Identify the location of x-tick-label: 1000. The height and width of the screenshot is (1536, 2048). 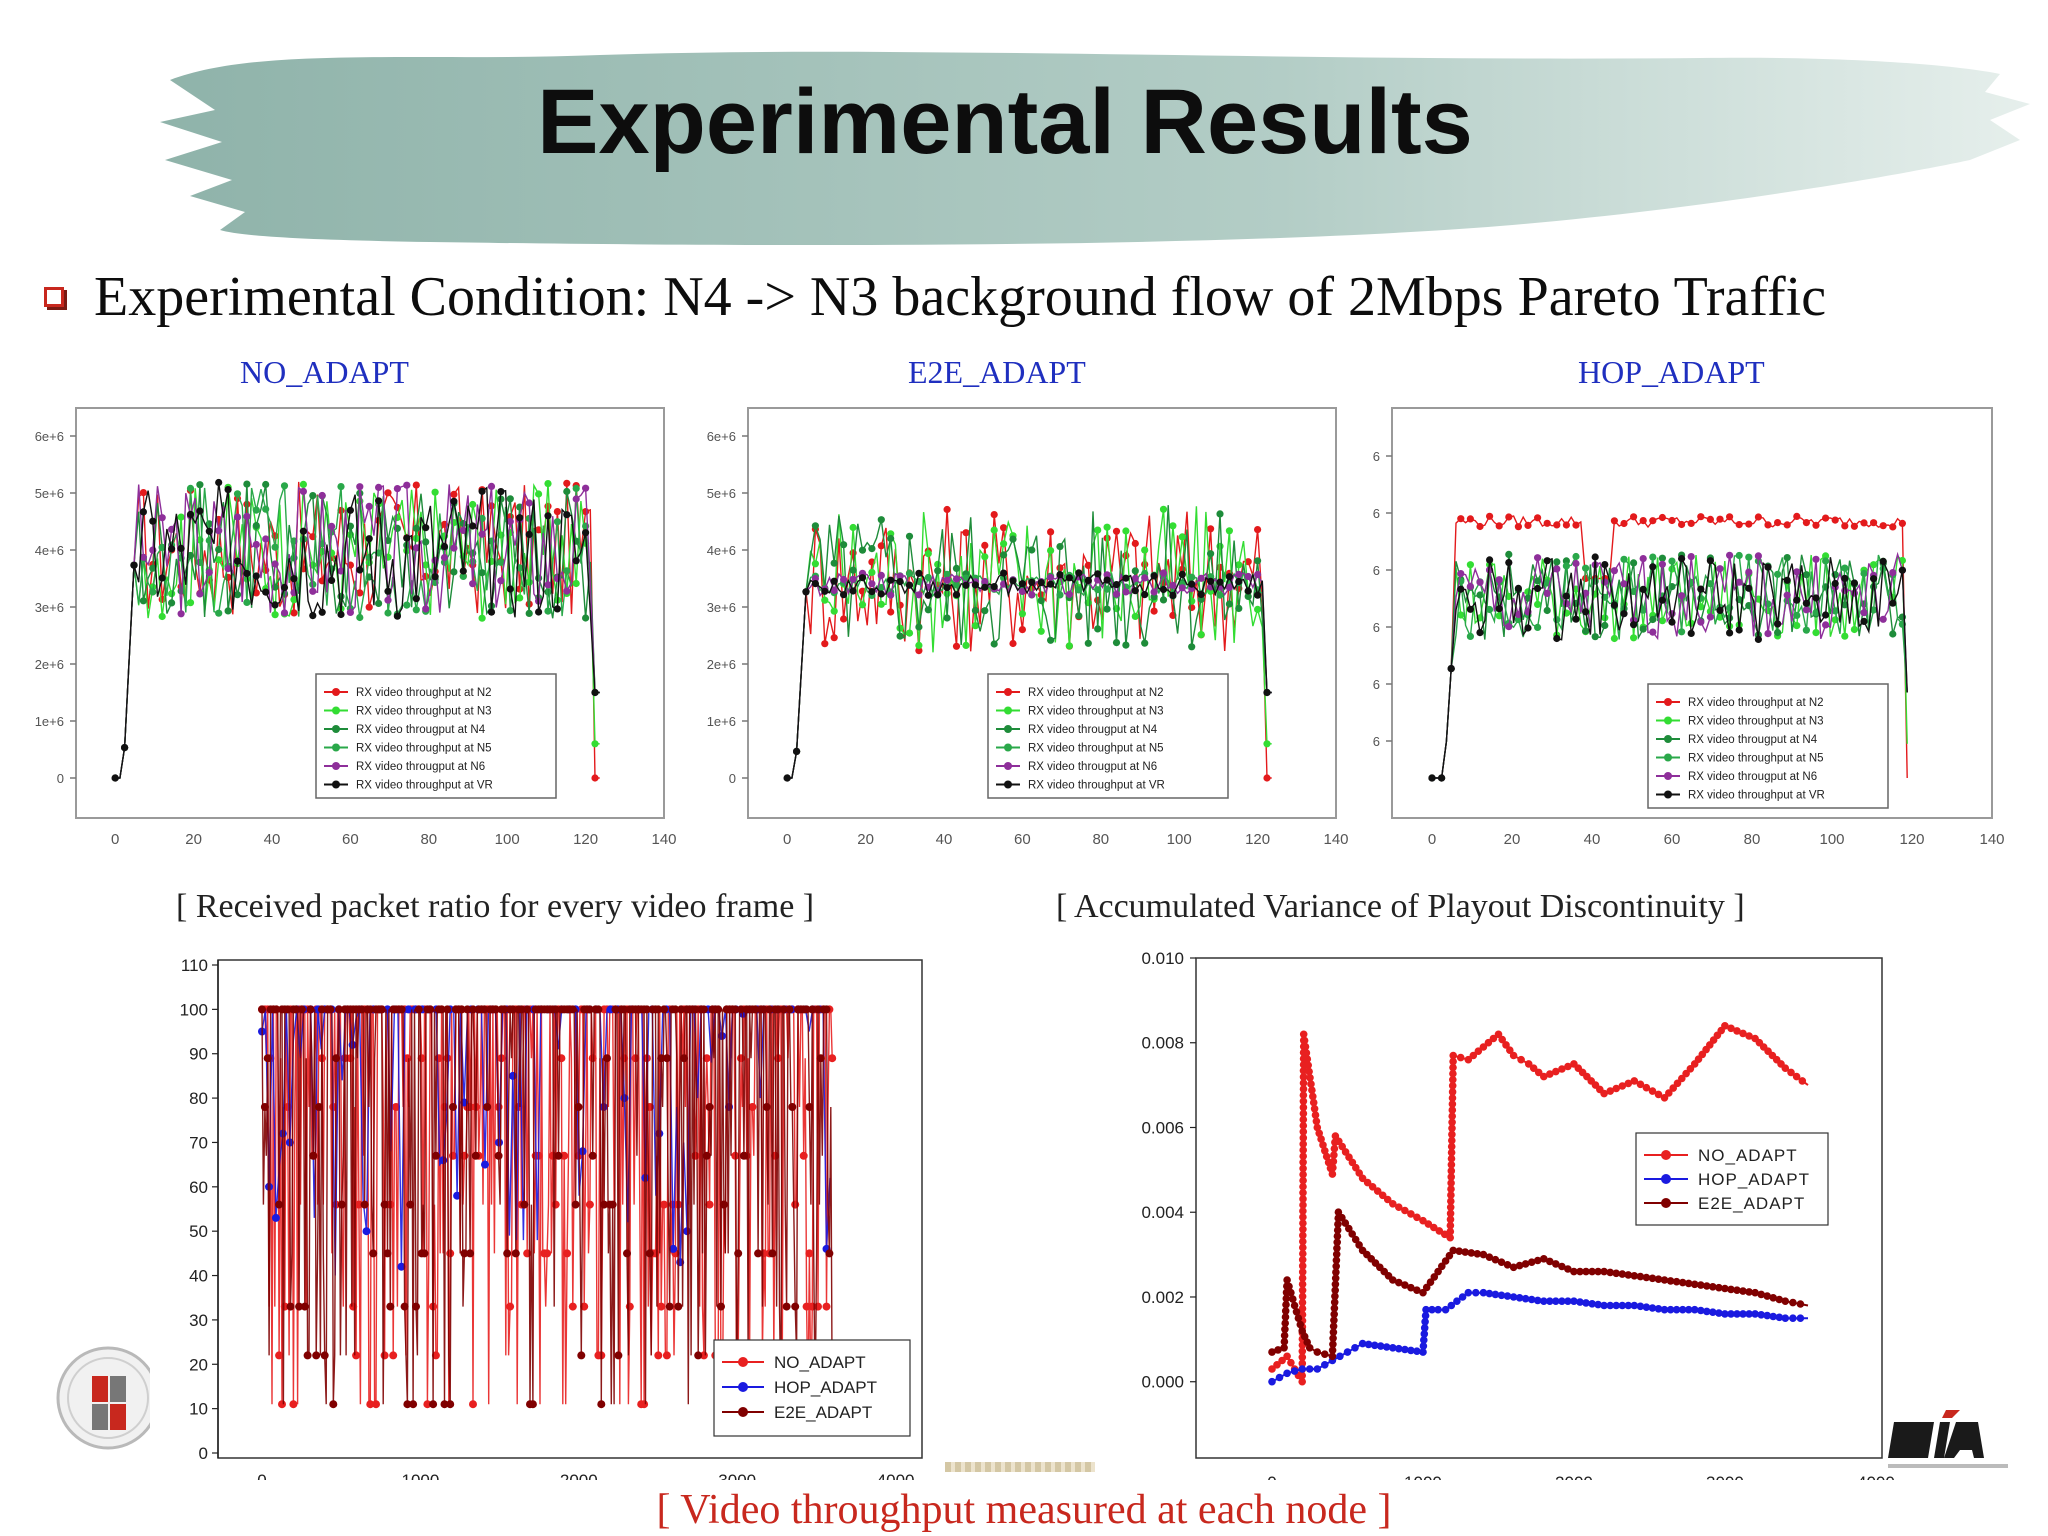
(1423, 1476).